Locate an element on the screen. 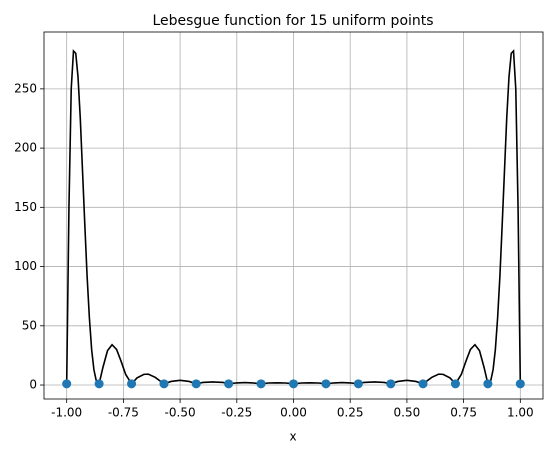 The image size is (552, 455). y-tick-label: 200 is located at coordinates (25, 148).